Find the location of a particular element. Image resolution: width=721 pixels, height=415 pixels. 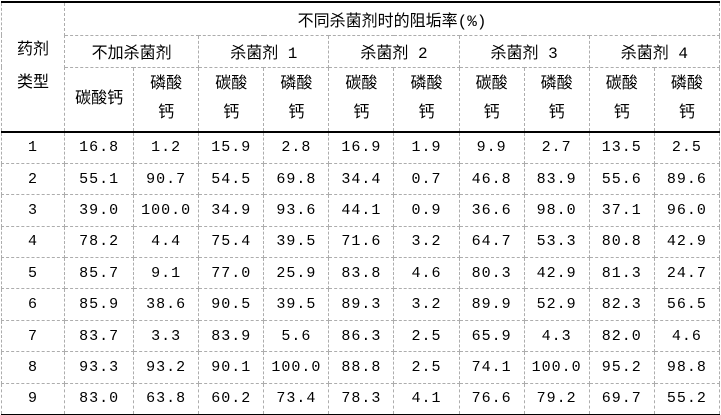

row-type-cell: 9 is located at coordinates (33, 398).